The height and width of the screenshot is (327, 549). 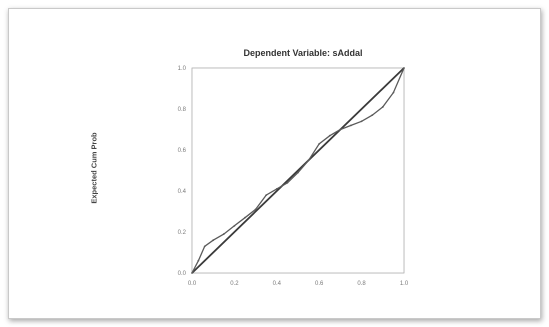 What do you see at coordinates (182, 192) in the screenshot?
I see `y-tick-label: 0.4` at bounding box center [182, 192].